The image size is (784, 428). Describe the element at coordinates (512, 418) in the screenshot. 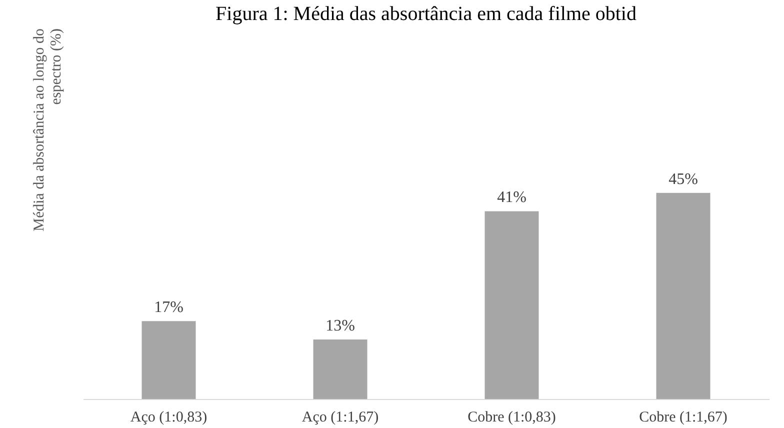

I see `x-tick-label: Cobre (1:0,83)` at that location.